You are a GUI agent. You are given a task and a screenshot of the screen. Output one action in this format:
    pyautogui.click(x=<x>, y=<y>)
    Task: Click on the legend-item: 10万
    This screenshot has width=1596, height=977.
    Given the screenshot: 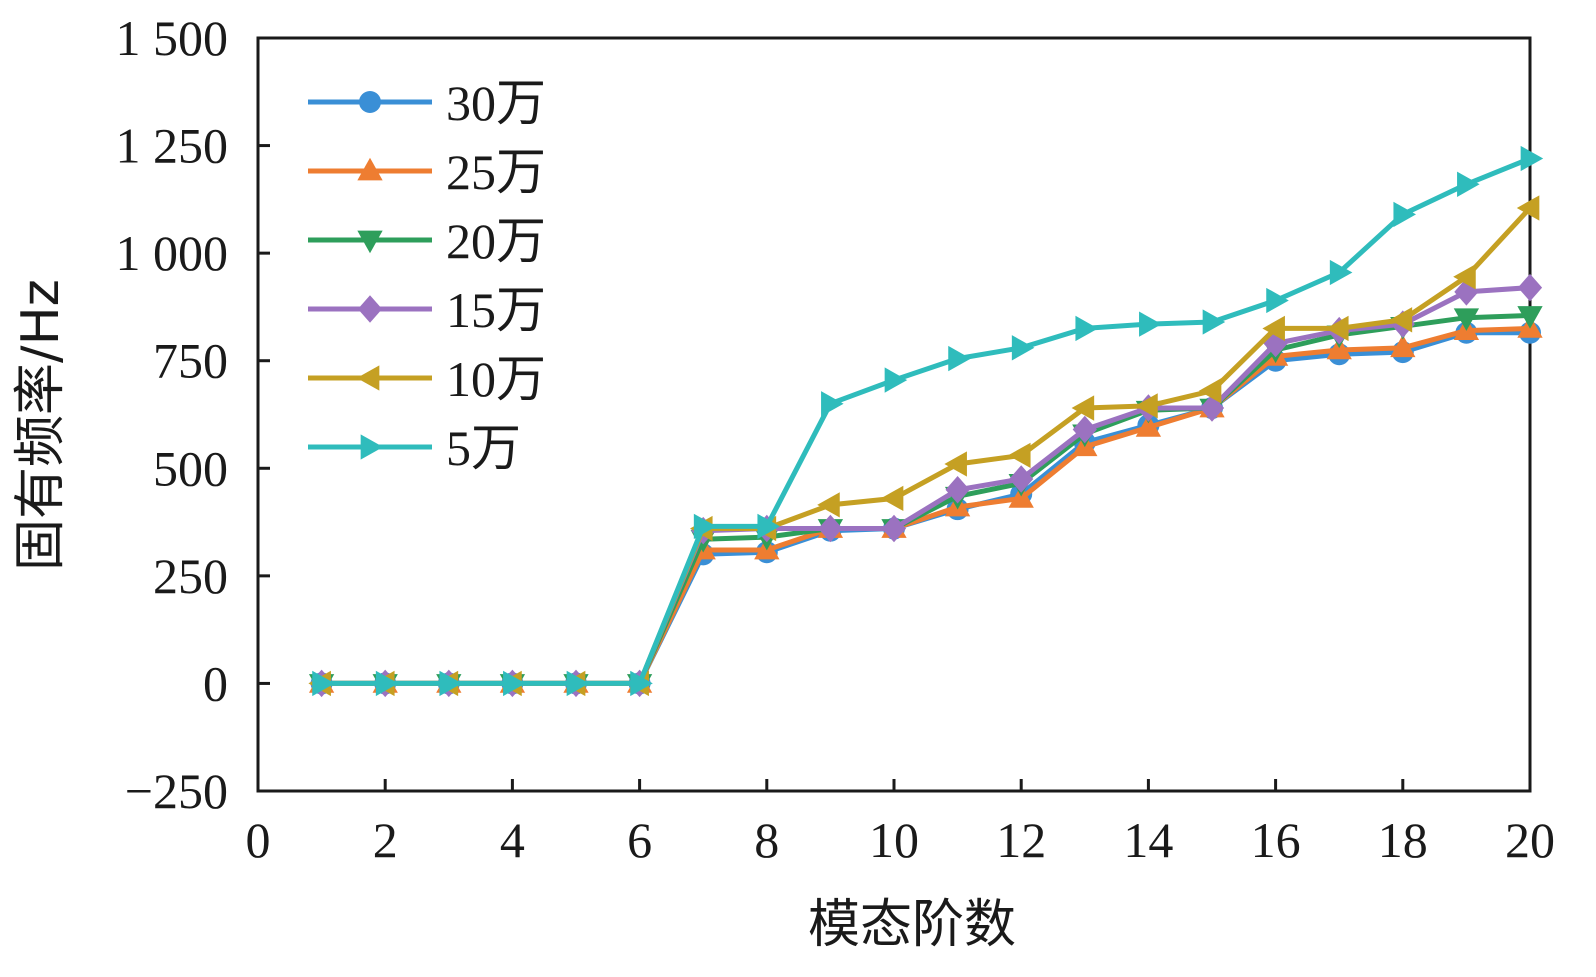 What is the action you would take?
    pyautogui.click(x=427, y=379)
    